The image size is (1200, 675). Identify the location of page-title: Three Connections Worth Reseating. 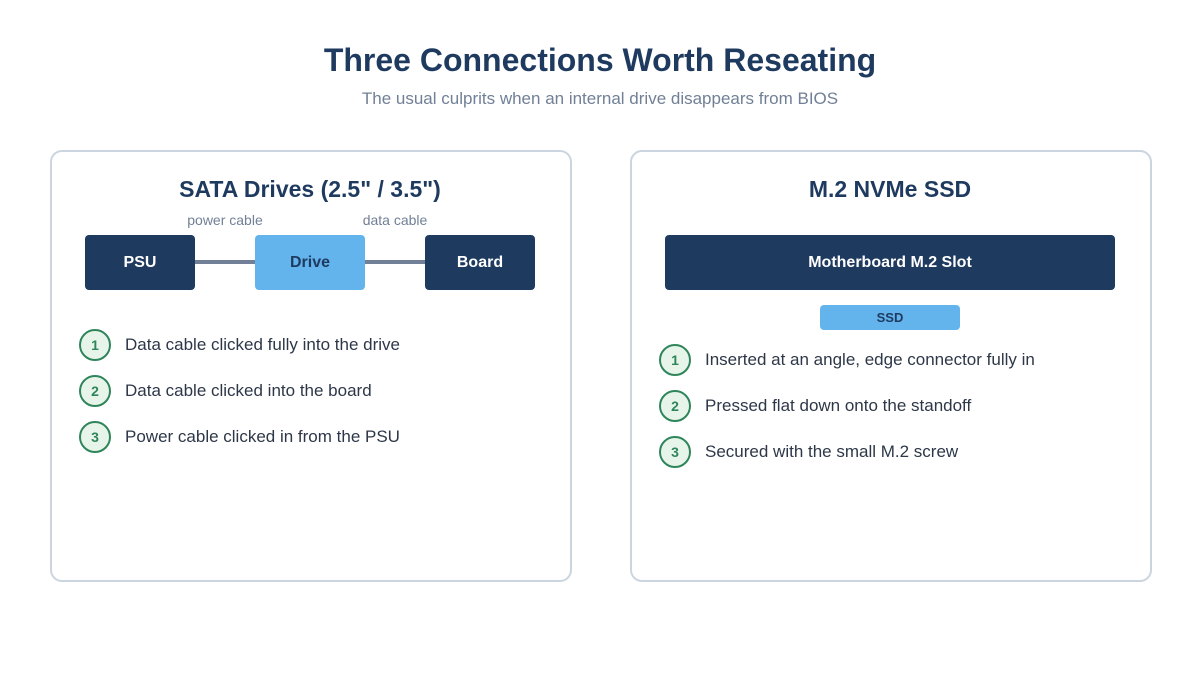
(600, 60).